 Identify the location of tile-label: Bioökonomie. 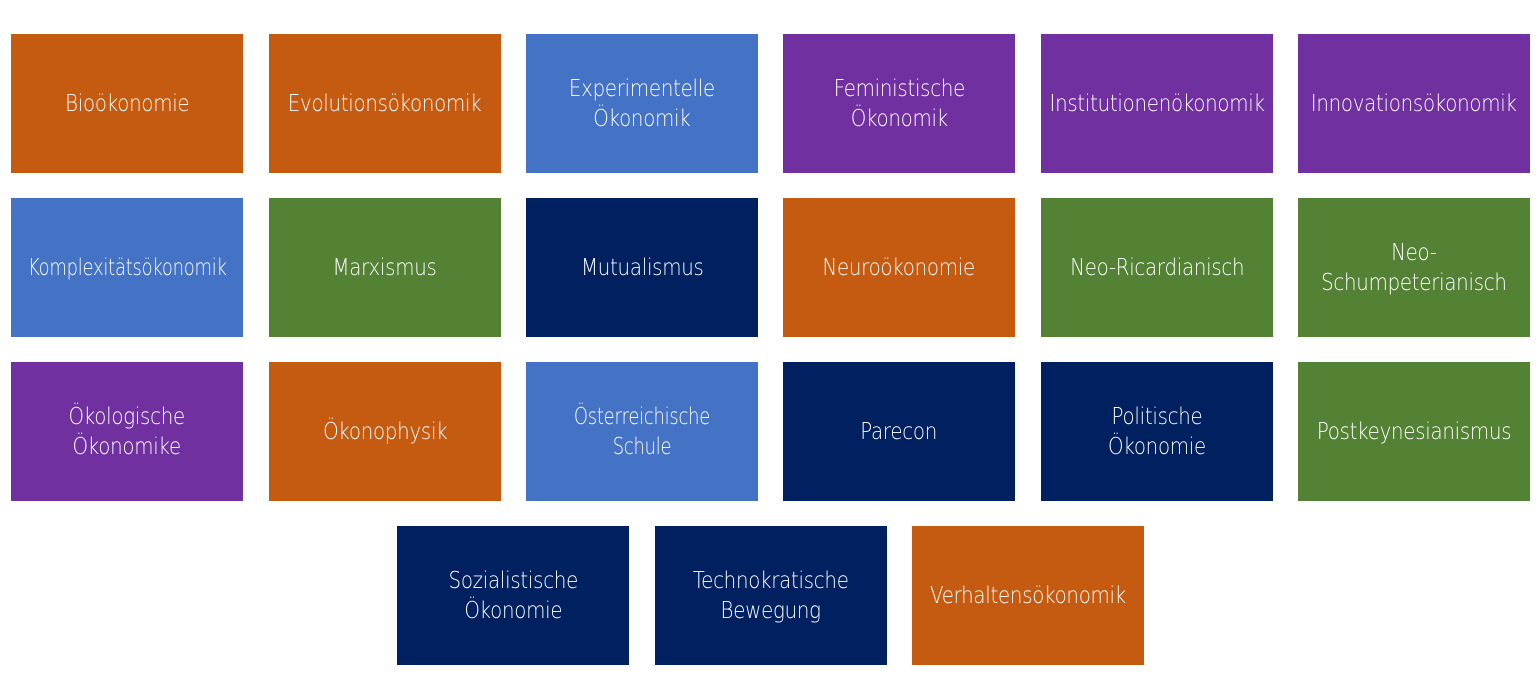
(127, 103).